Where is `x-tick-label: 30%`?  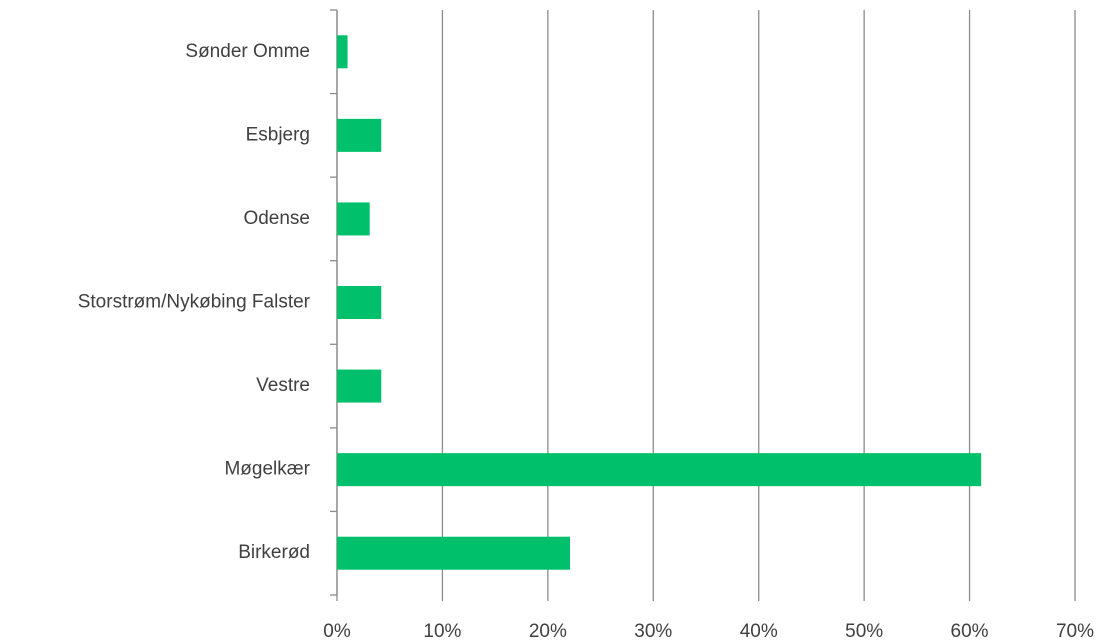 x-tick-label: 30% is located at coordinates (653, 631).